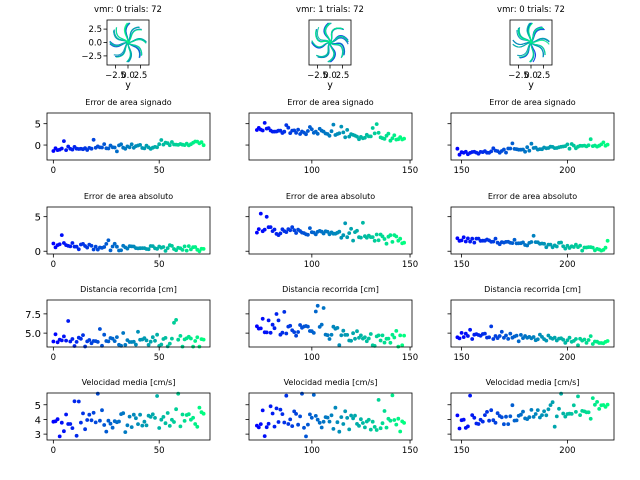 The image size is (640, 480). I want to click on x-tick-label: −2.5, so click(518, 76).